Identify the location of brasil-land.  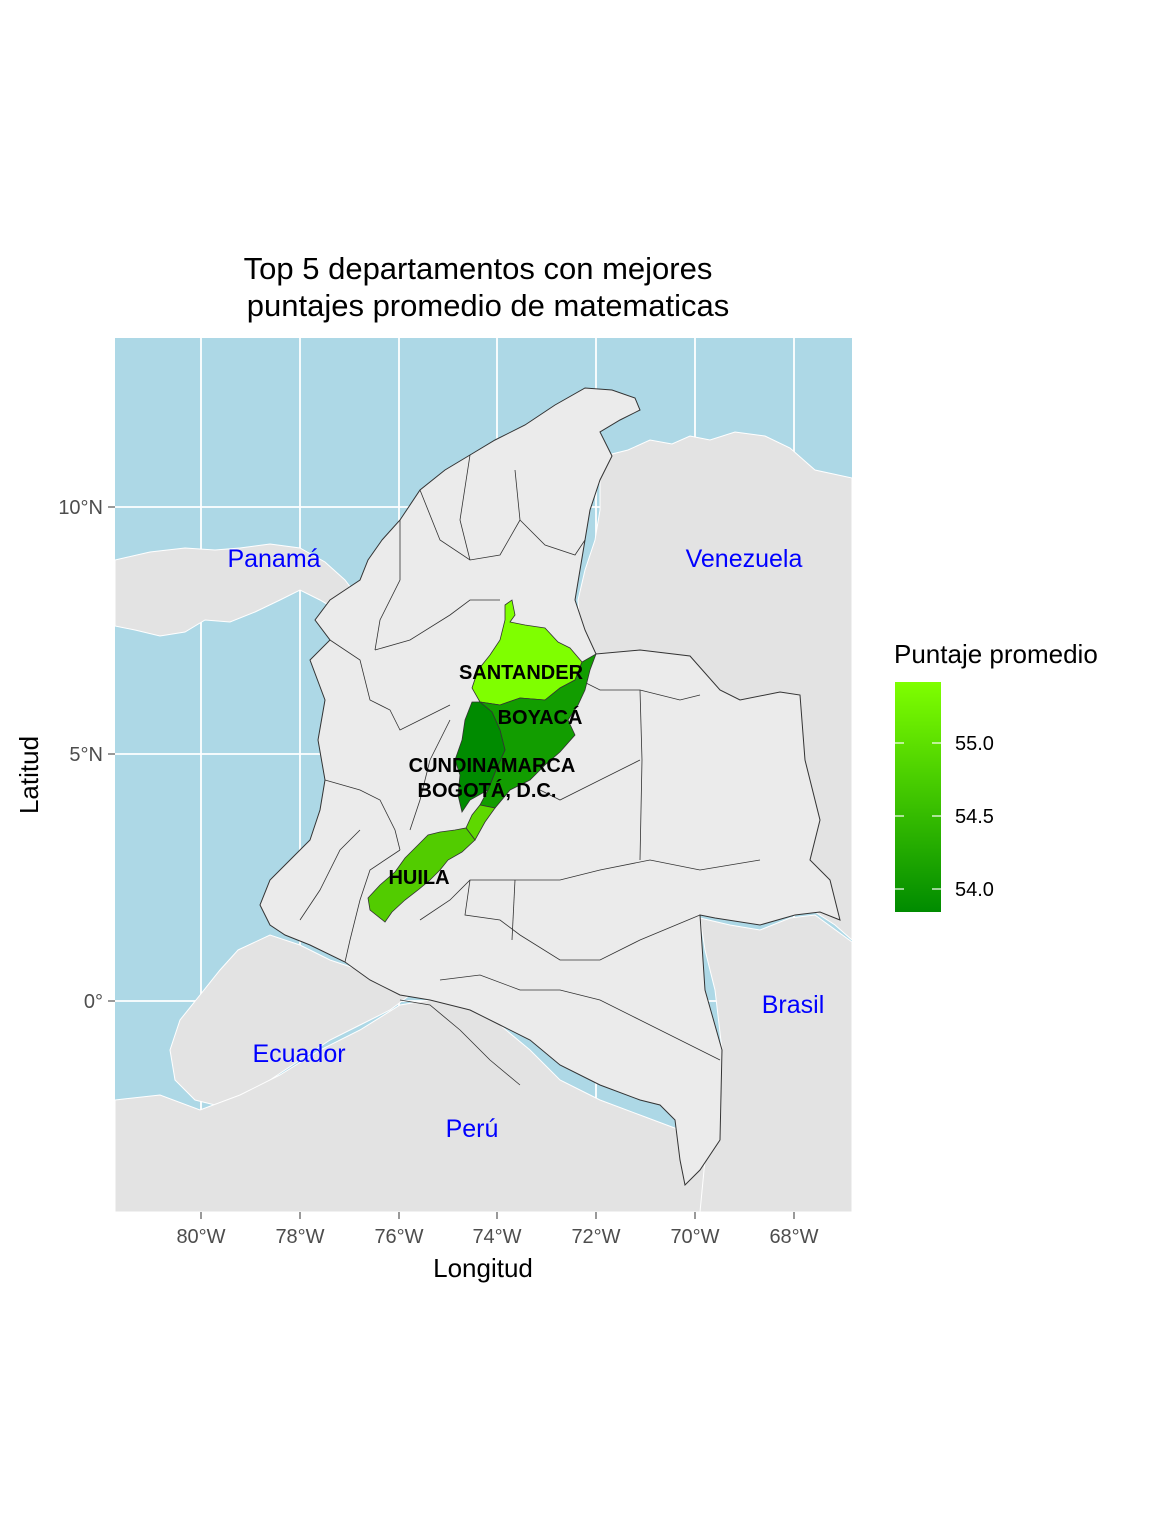
(775, 1063).